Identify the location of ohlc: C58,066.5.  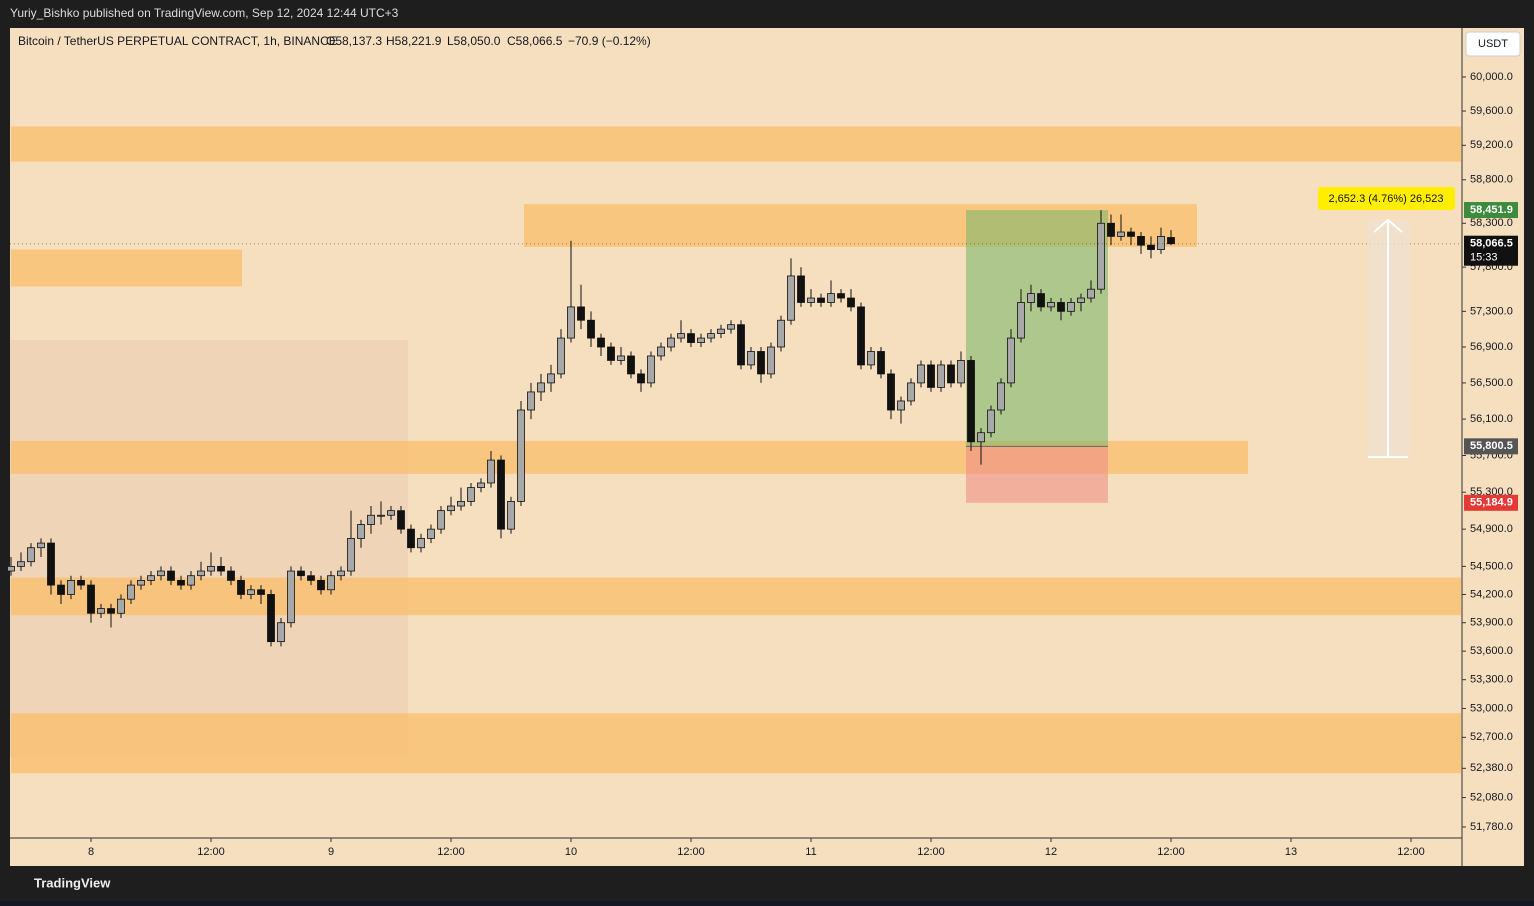
(535, 41).